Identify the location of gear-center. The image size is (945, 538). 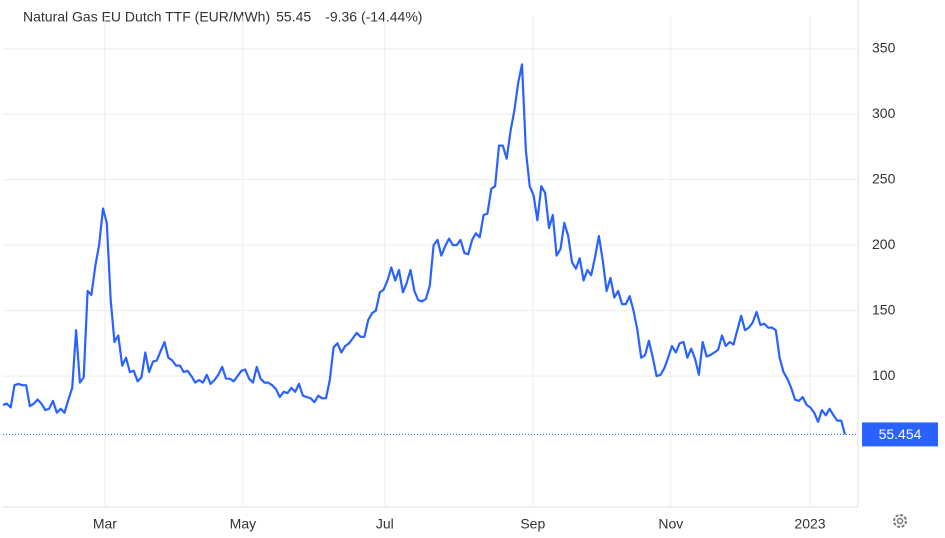
(900, 521).